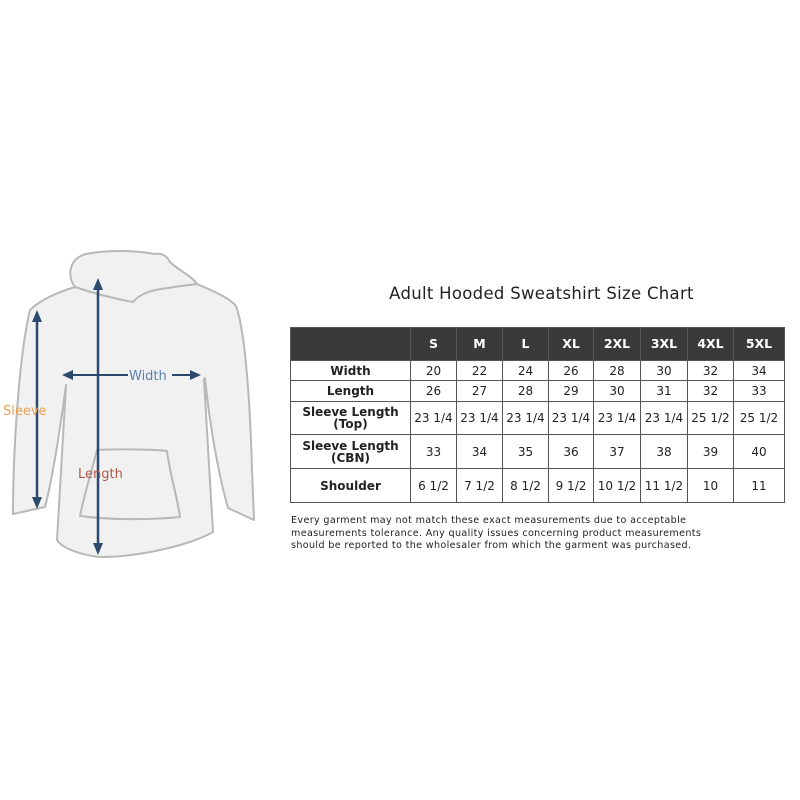 This screenshot has height=800, width=800. What do you see at coordinates (617, 485) in the screenshot?
I see `table-cell: 10 1/2` at bounding box center [617, 485].